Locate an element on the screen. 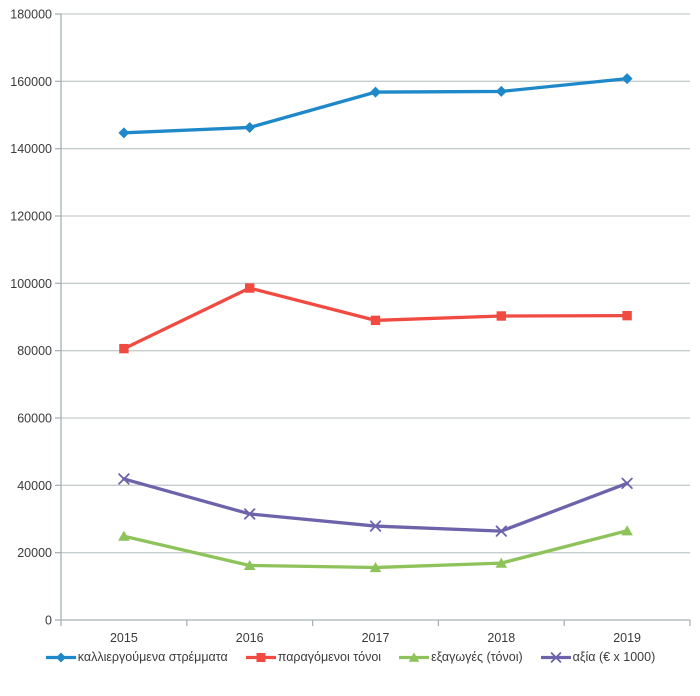  legend-item-exports-tons: εξαγωγές (τόνοι) is located at coordinates (460, 657).